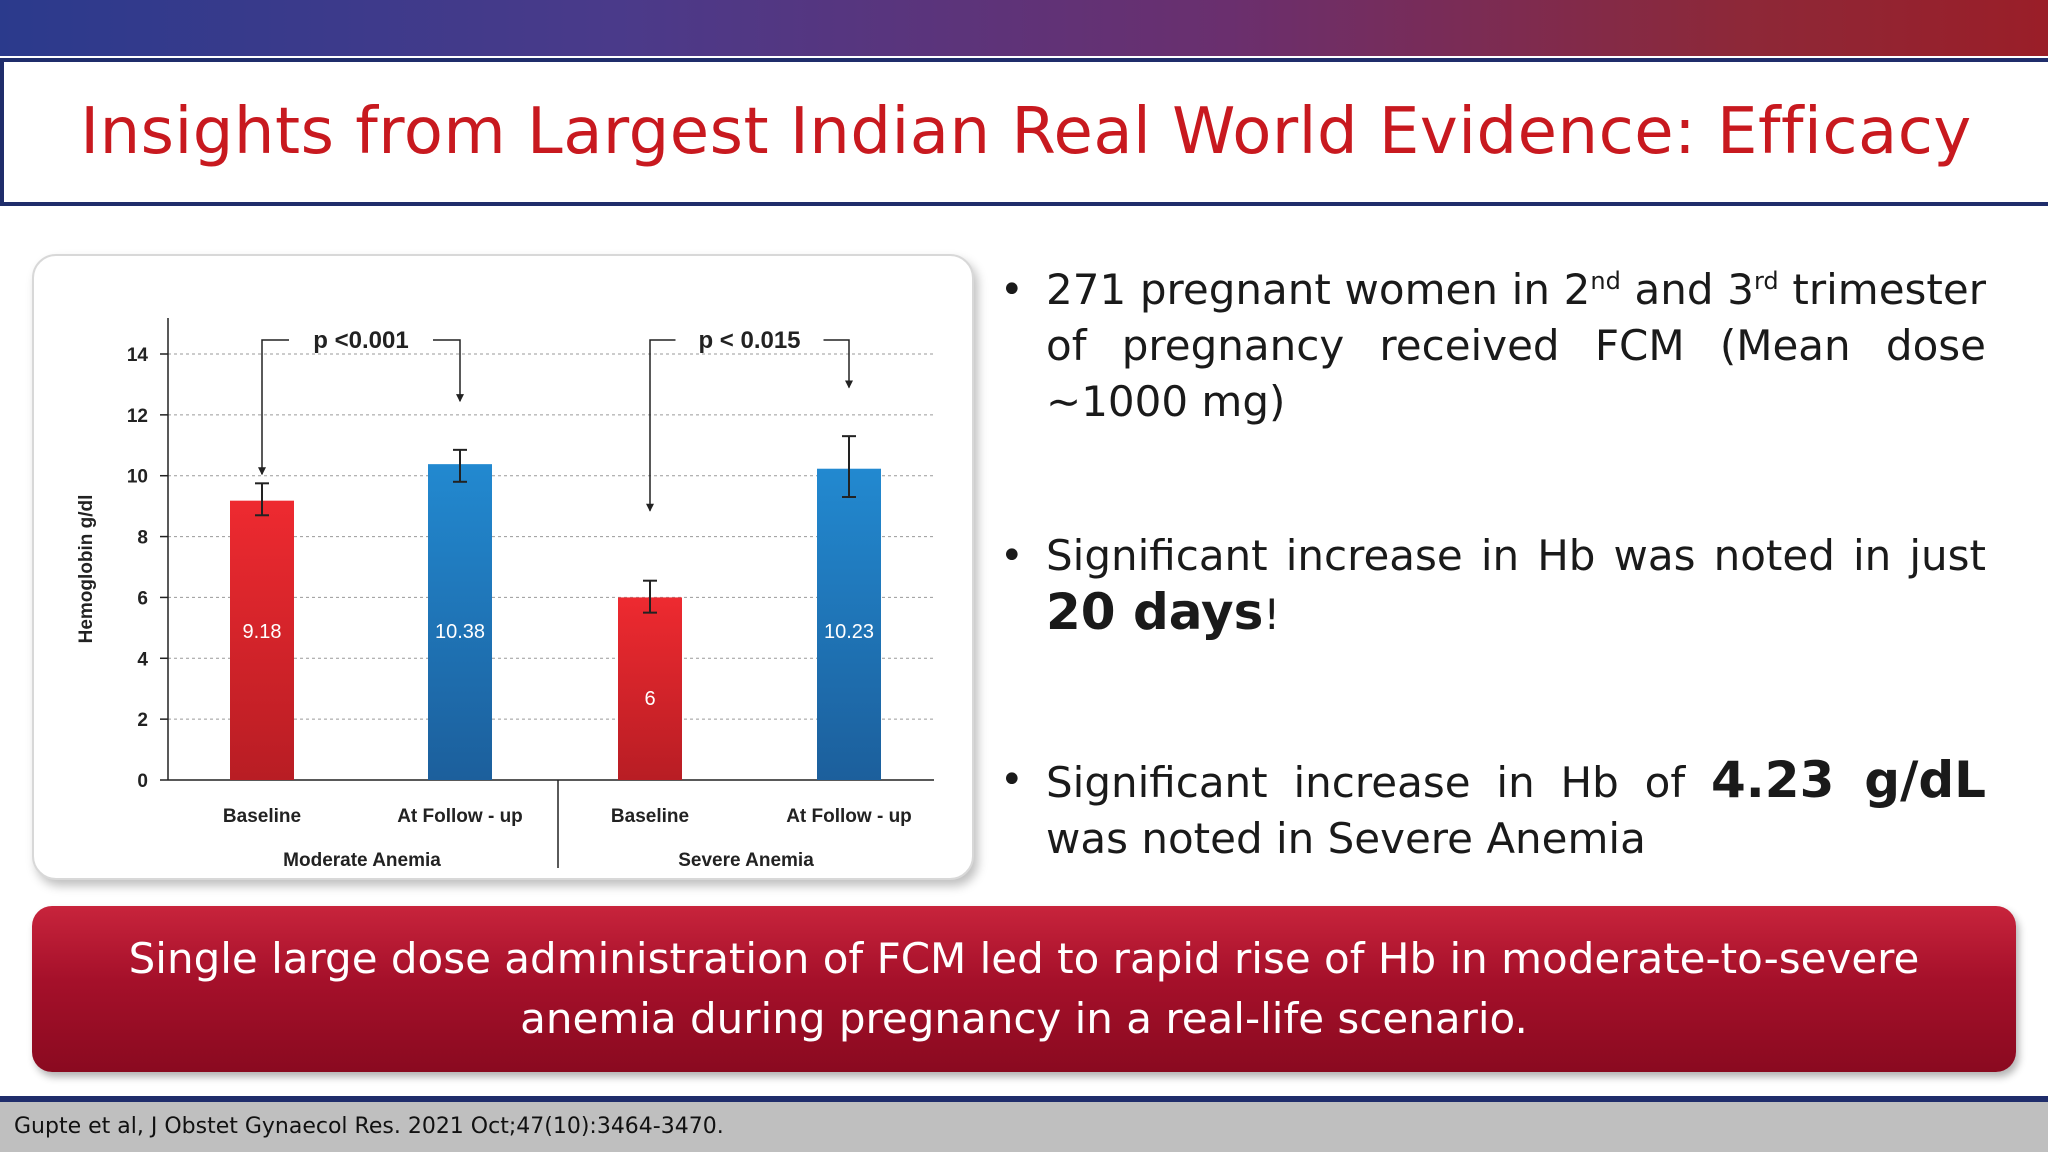 The width and height of the screenshot is (2048, 1152). I want to click on bar-value-label: 10.38, so click(460, 632).